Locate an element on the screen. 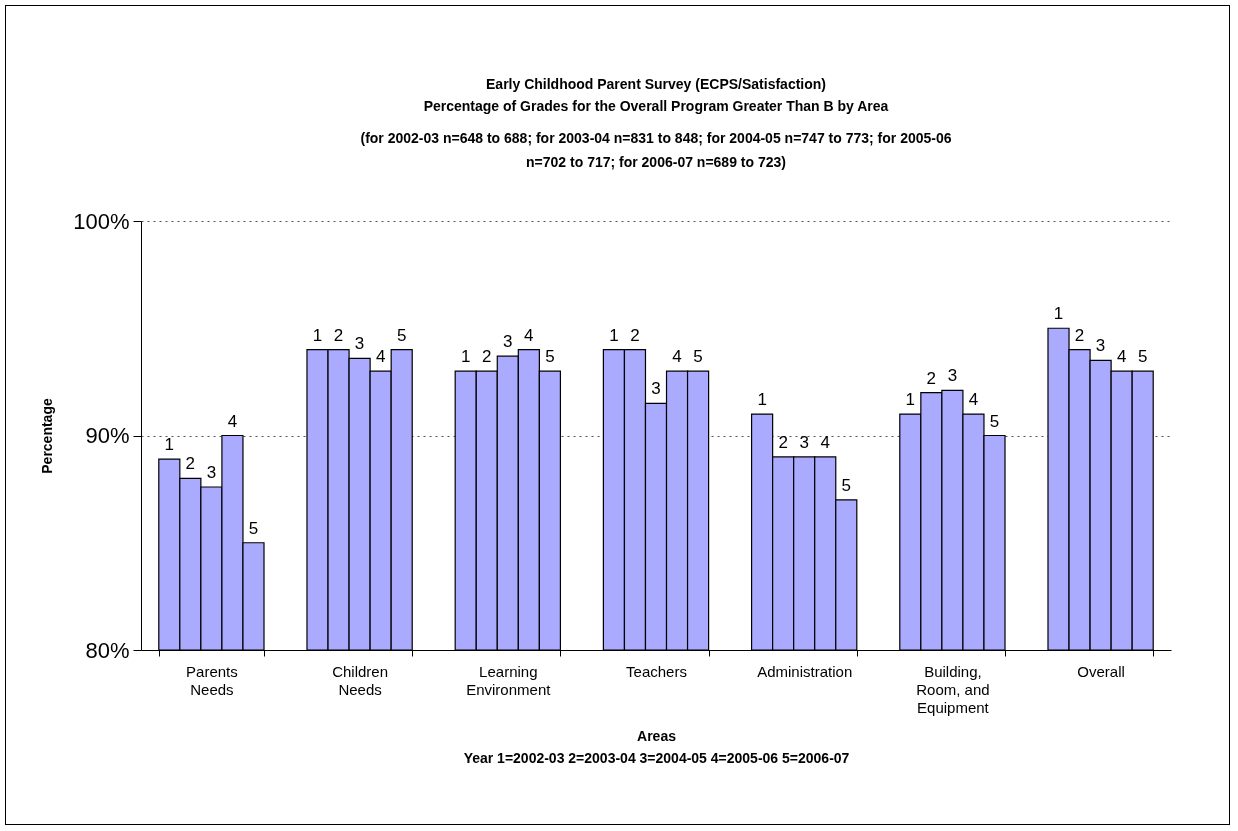 This screenshot has width=1238, height=831. x-tick-label: Building, Room, and Equipment is located at coordinates (953, 689).